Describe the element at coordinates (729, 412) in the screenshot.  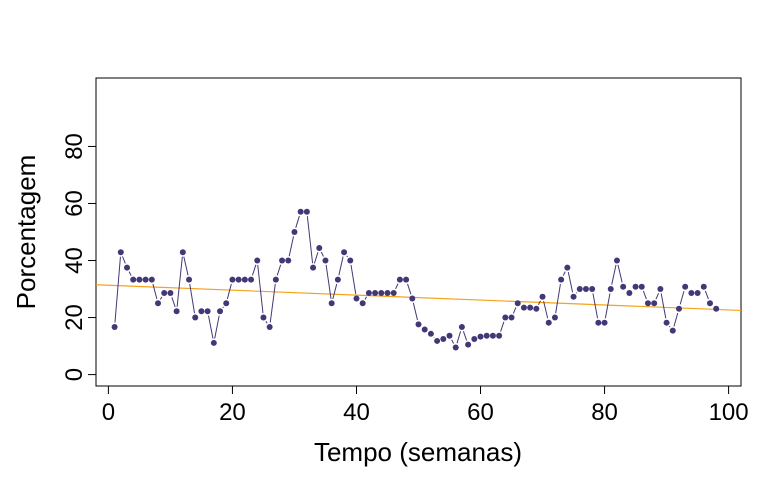
I see `x-tick-label: 100` at that location.